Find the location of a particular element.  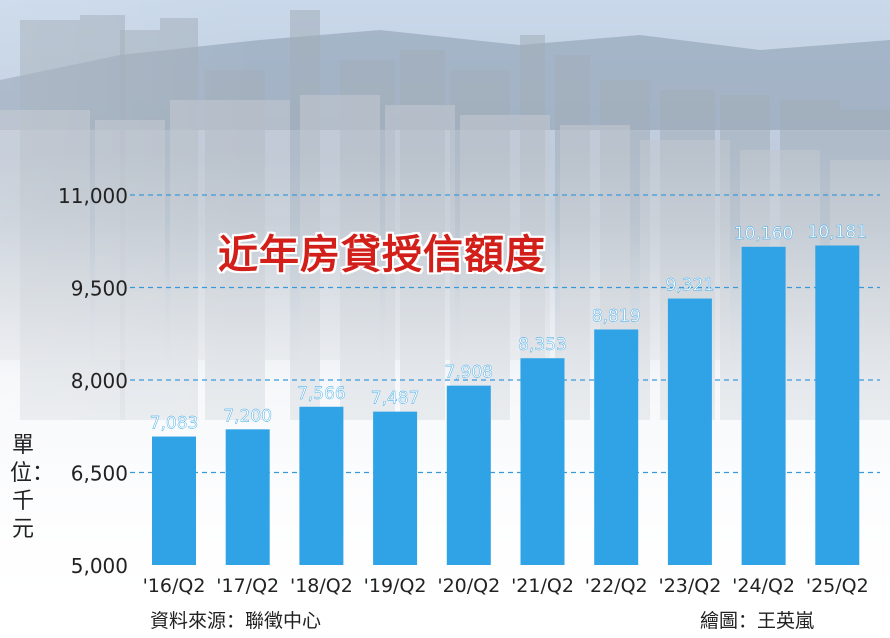

x-tick-label: '18/Q2 is located at coordinates (321, 586).